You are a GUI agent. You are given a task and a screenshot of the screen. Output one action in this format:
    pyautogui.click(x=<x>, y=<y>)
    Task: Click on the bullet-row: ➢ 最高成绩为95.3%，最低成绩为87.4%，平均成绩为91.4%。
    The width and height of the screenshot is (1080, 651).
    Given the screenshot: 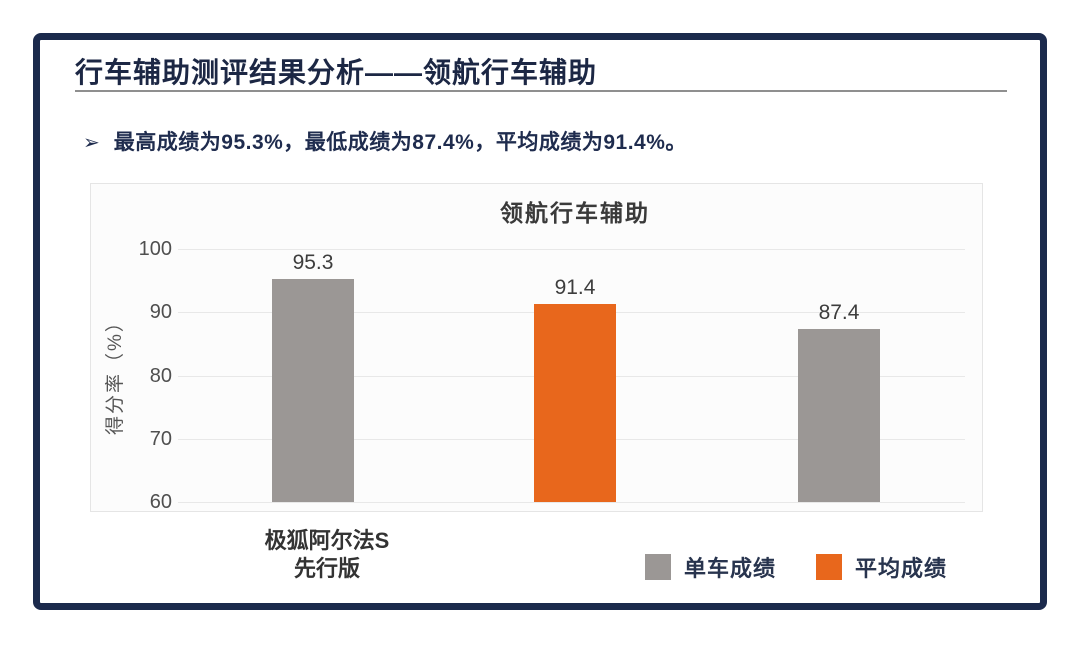 What is the action you would take?
    pyautogui.click(x=385, y=143)
    